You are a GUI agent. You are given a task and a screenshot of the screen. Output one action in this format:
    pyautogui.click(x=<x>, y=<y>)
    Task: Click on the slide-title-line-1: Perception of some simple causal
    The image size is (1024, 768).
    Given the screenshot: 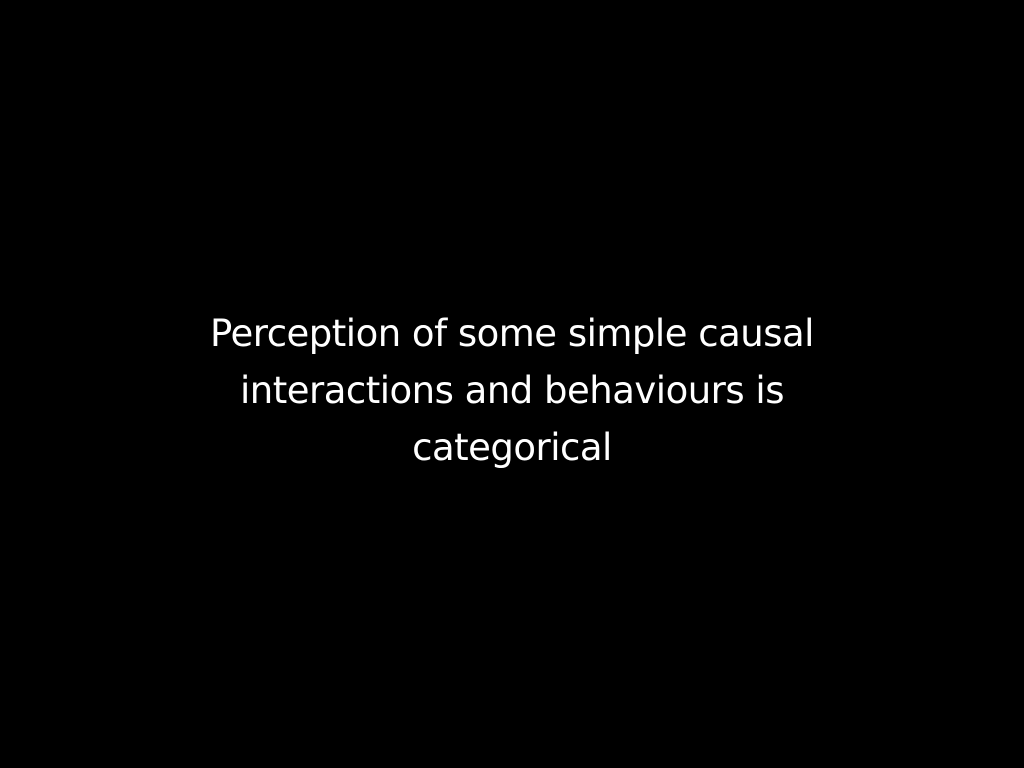 What is the action you would take?
    pyautogui.click(x=512, y=333)
    